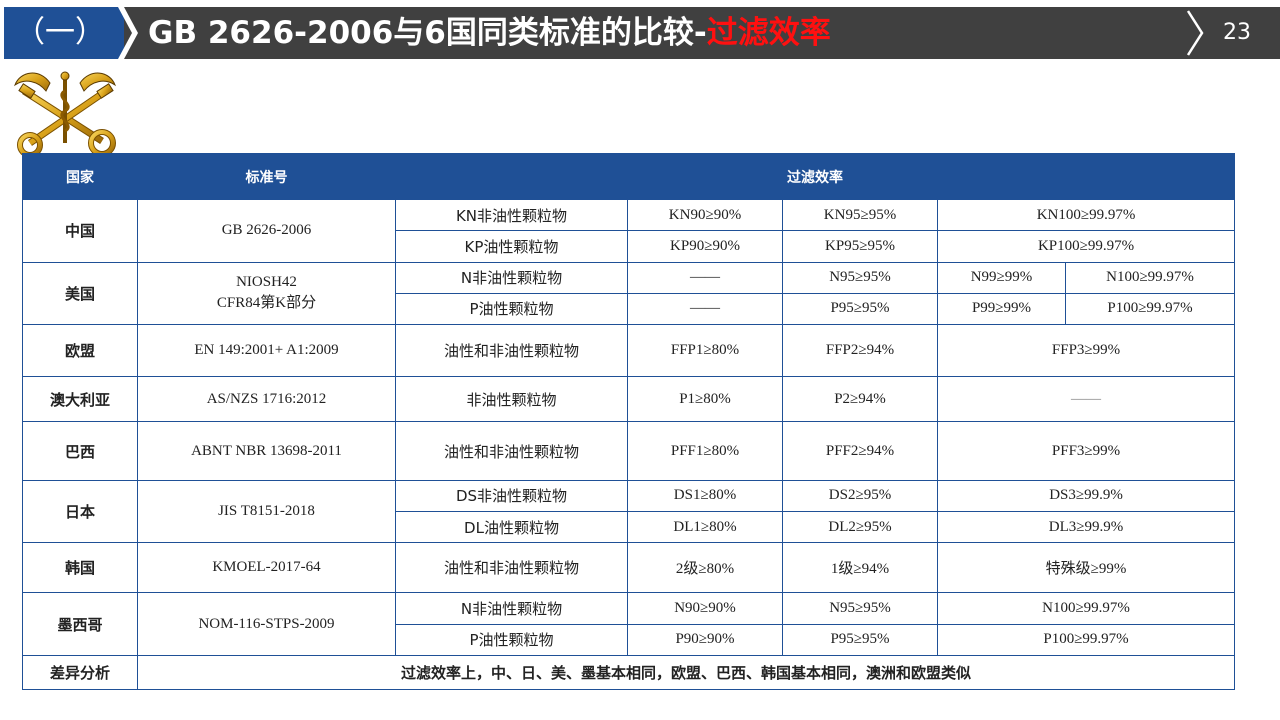  I want to click on table-row: P油性颗粒物 —— P95≥95% P99≥99% P100≥99.97%, so click(629, 308).